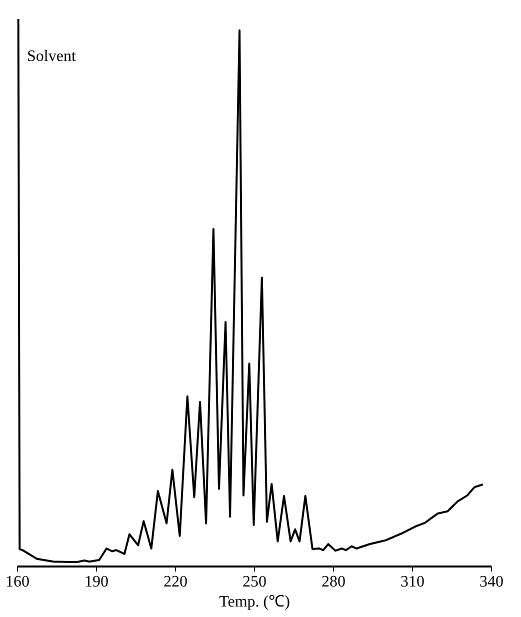  I want to click on x-axis-title: Temp. (℃), so click(254, 602).